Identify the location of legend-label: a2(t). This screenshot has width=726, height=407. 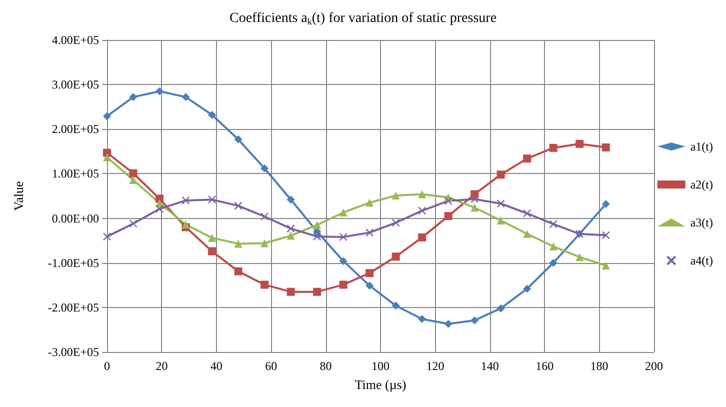
(702, 185).